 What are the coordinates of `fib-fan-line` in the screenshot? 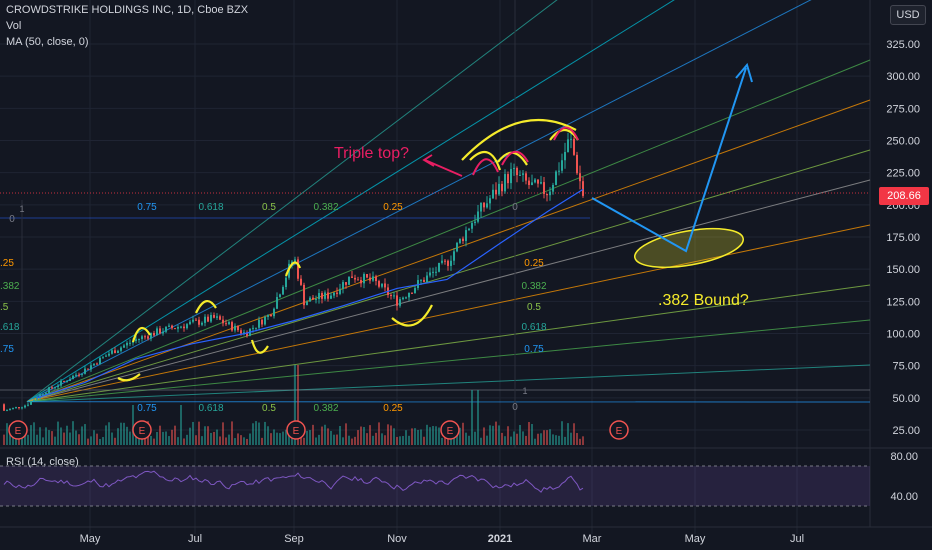 It's located at (448, 383).